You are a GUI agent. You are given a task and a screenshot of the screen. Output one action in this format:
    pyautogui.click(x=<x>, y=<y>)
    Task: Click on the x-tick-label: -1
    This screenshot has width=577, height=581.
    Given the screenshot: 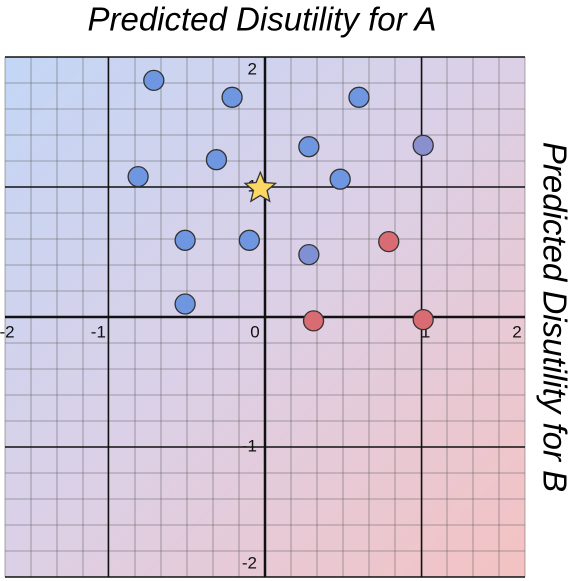 What is the action you would take?
    pyautogui.click(x=98, y=331)
    